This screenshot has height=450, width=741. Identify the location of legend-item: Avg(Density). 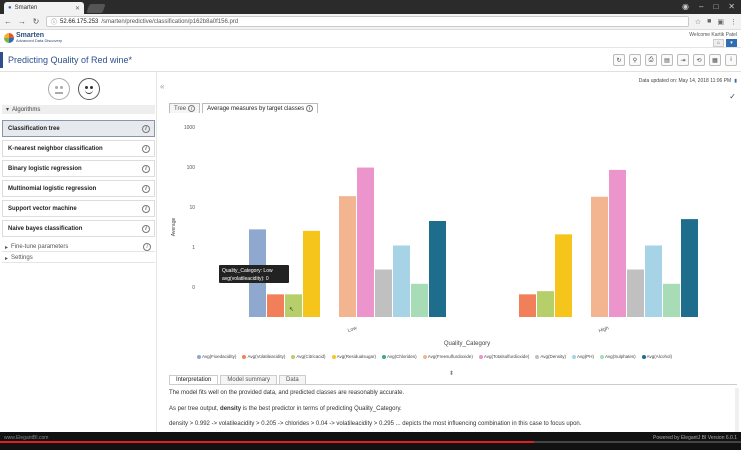
(550, 356).